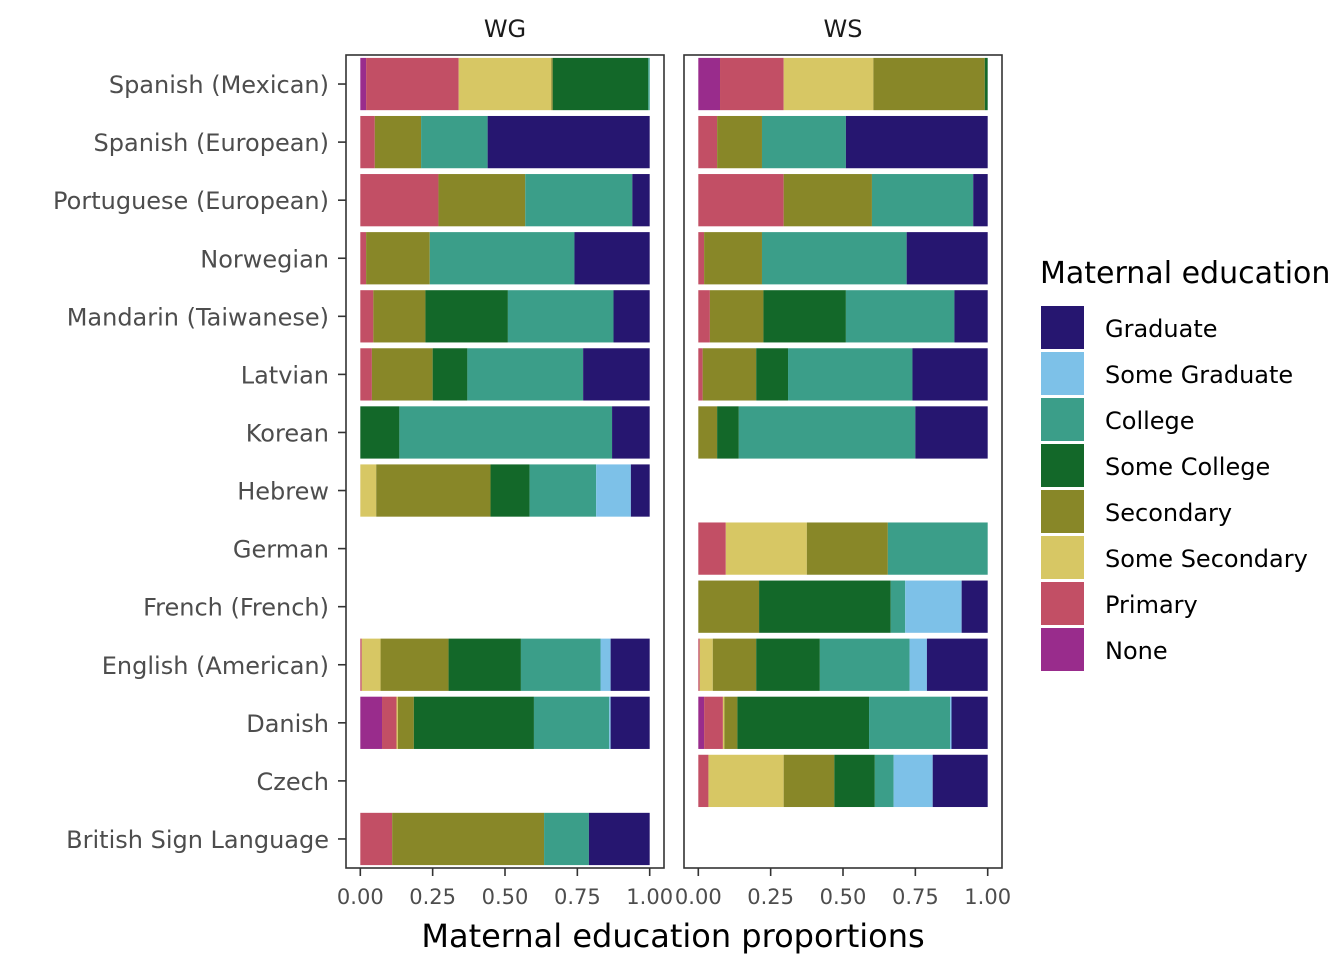  I want to click on legend-item-college: College, so click(1118, 419).